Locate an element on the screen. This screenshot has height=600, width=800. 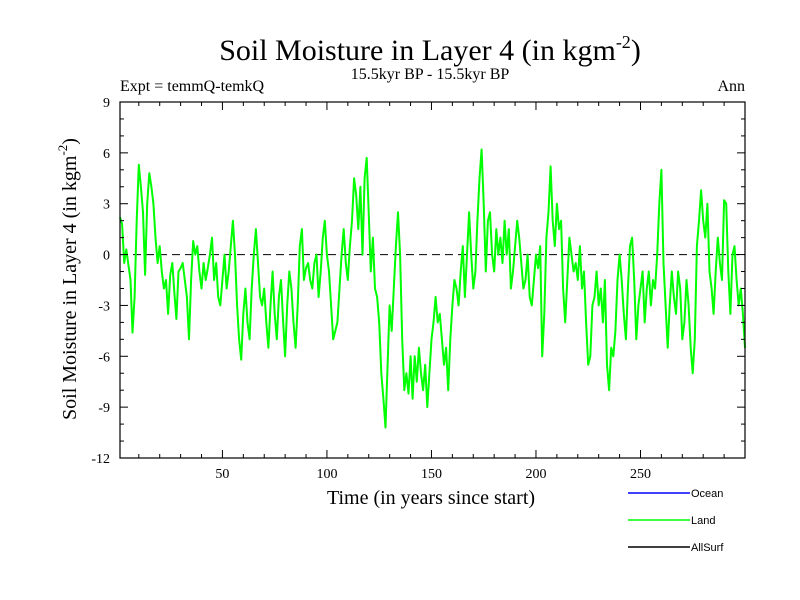
chart-subtitle: 15.5kyr BP - 15.5kyr BP is located at coordinates (430, 74).